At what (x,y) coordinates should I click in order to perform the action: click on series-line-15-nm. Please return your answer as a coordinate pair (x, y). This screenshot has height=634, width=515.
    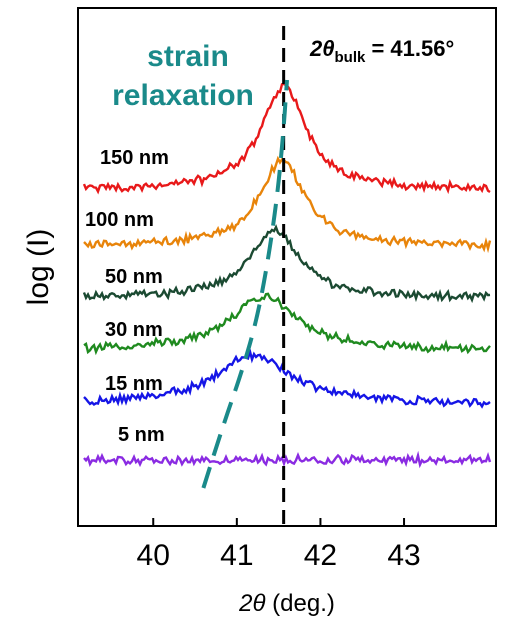
    Looking at the image, I should click on (287, 378).